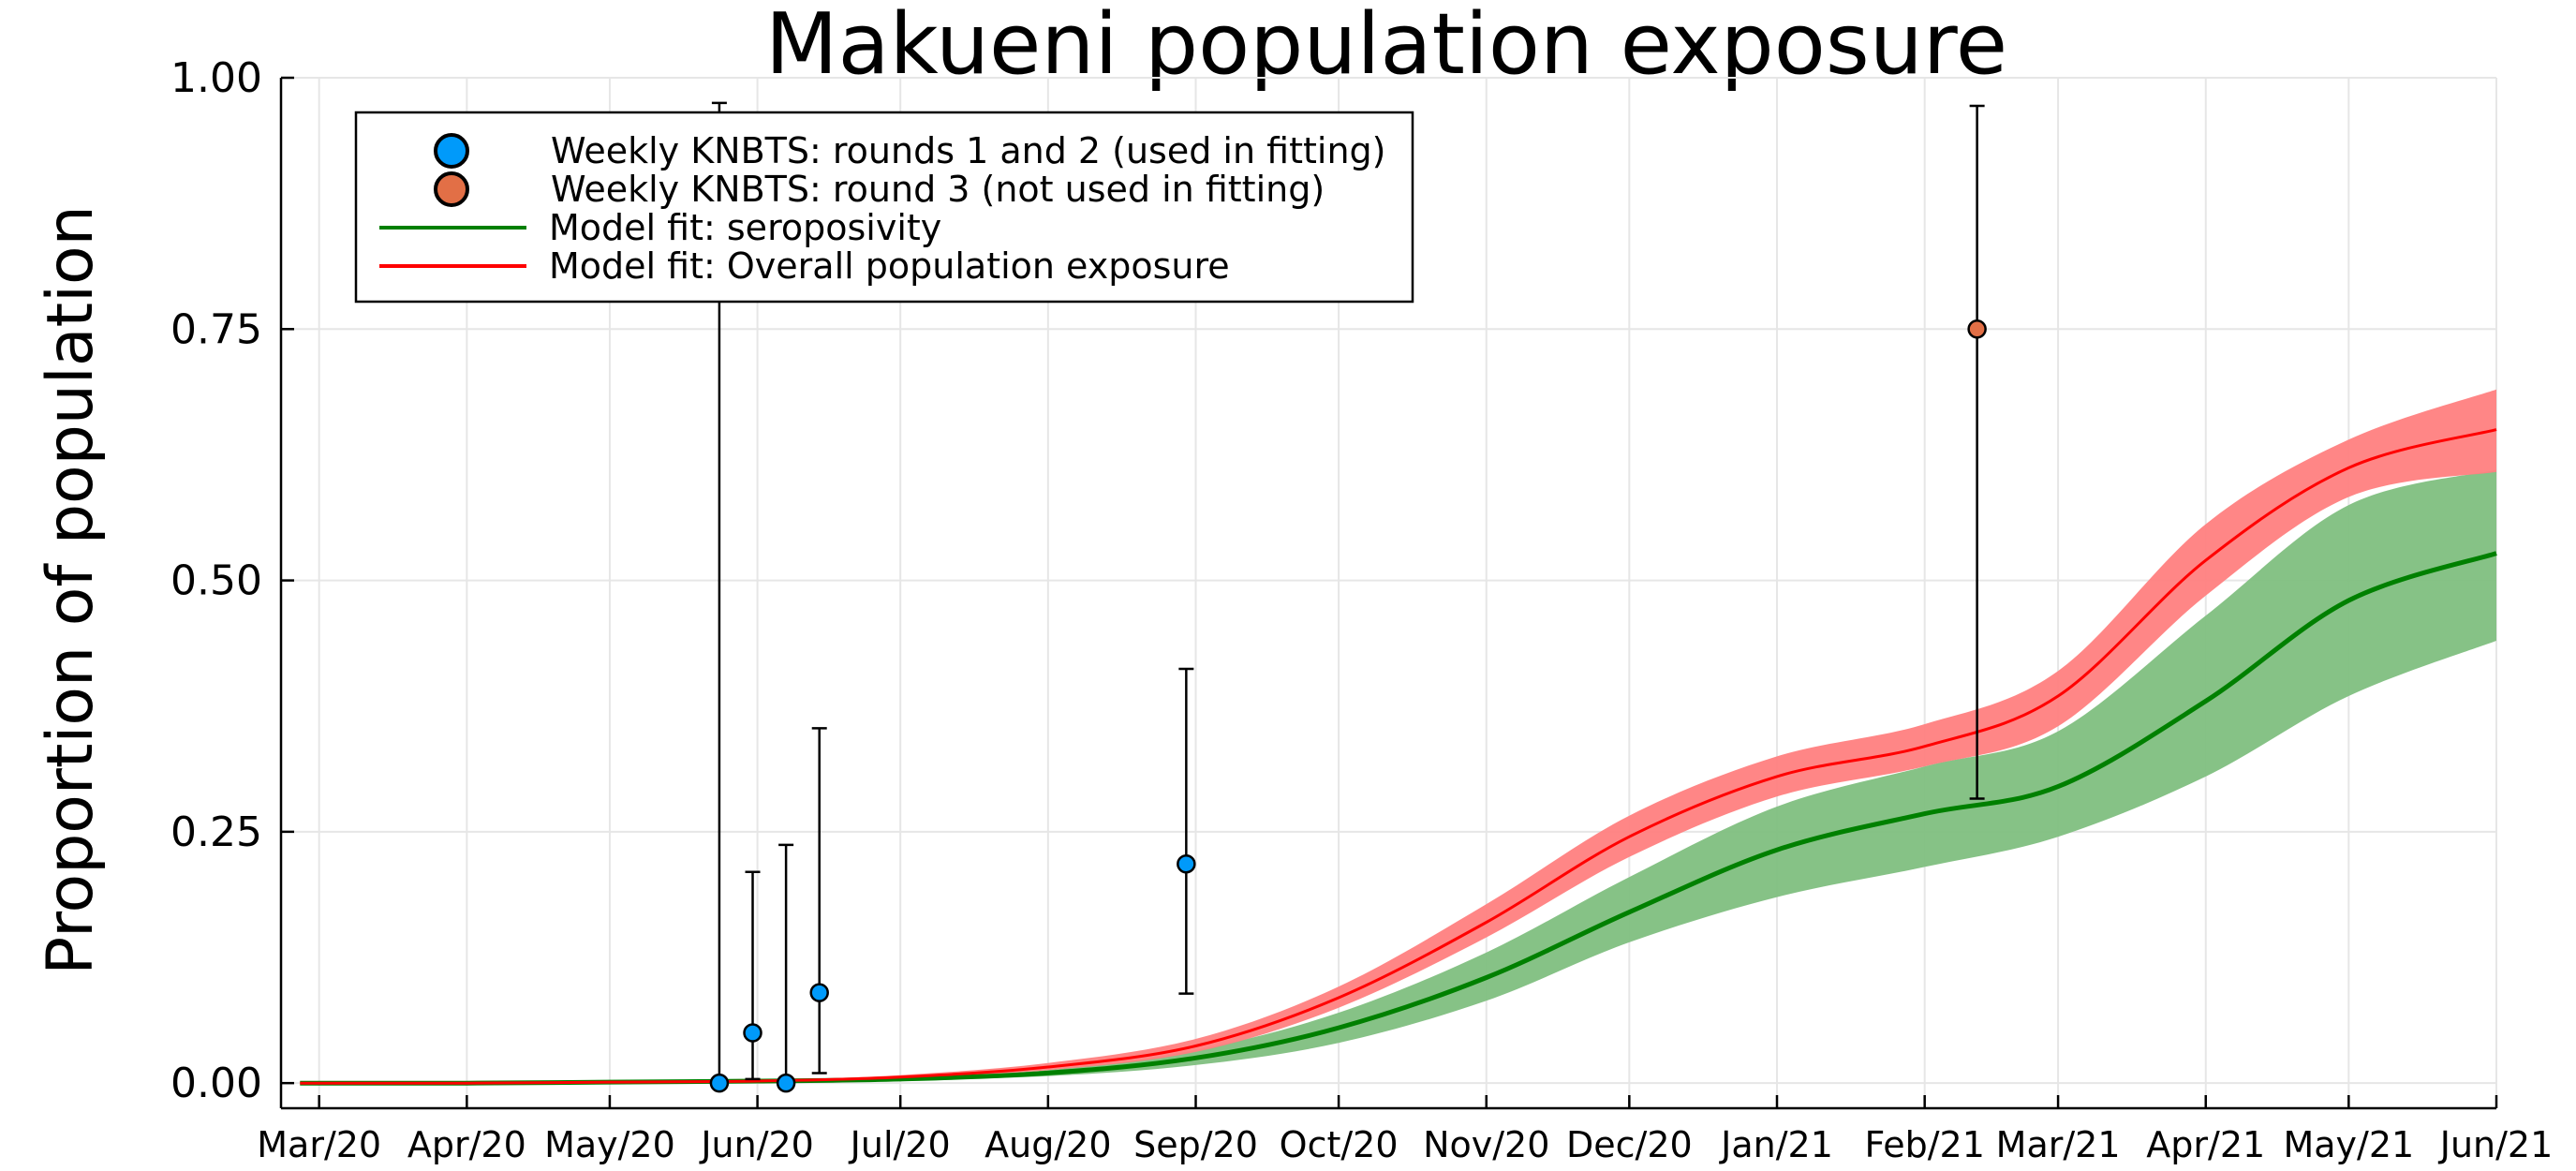 The height and width of the screenshot is (1171, 2576). I want to click on x-tick-label: Mar/20, so click(319, 1144).